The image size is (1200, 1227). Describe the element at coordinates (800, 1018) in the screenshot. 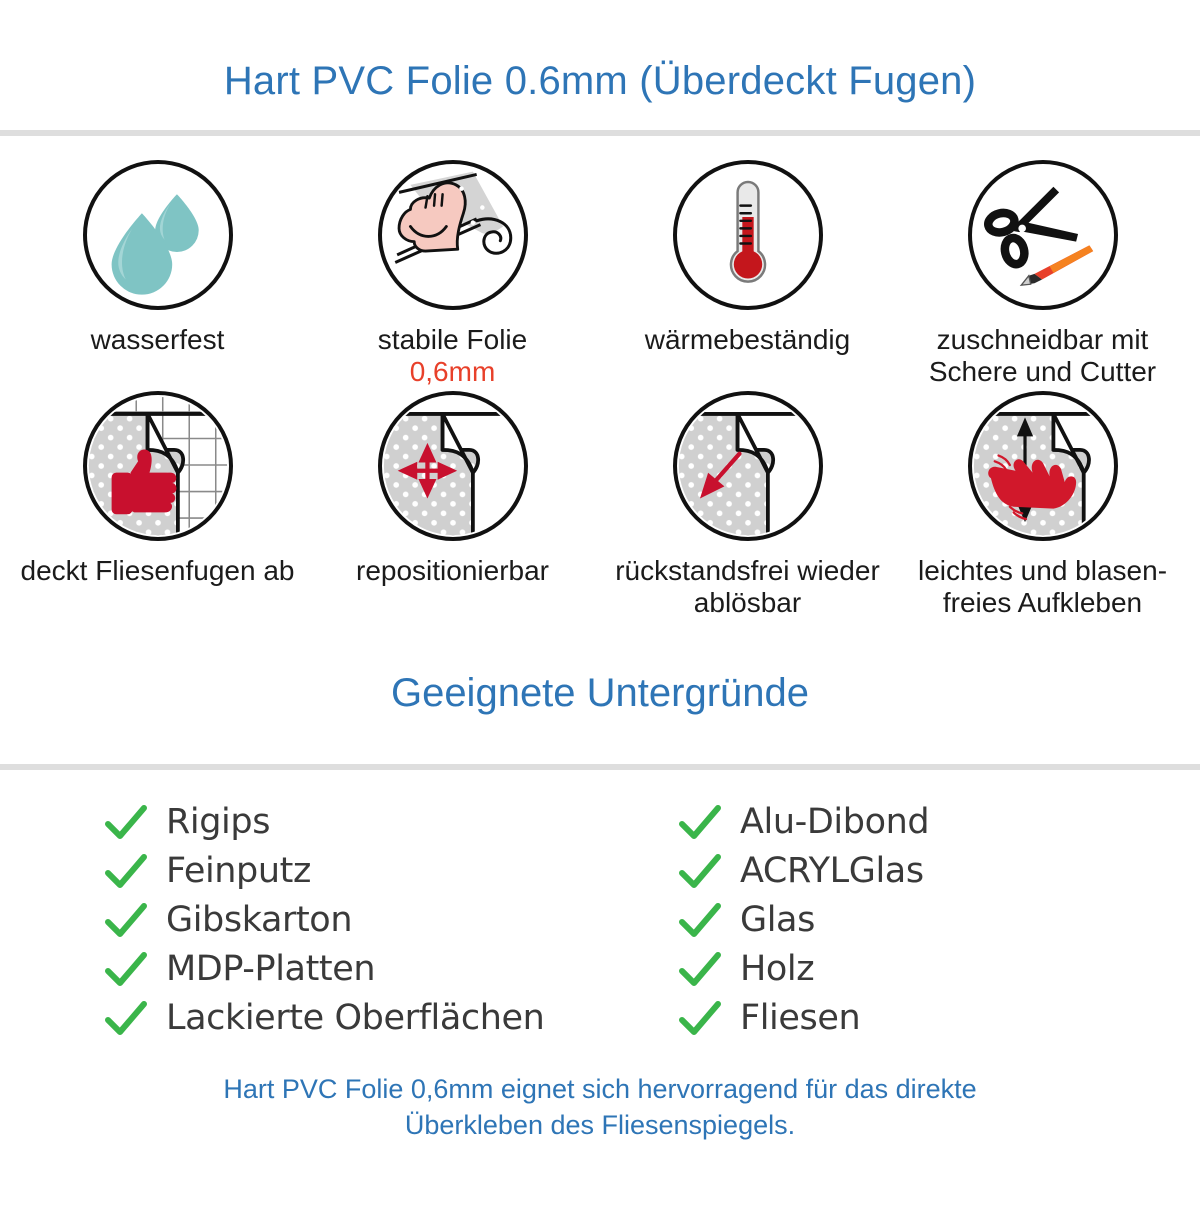

I see `list-item-label: Fliesen` at that location.